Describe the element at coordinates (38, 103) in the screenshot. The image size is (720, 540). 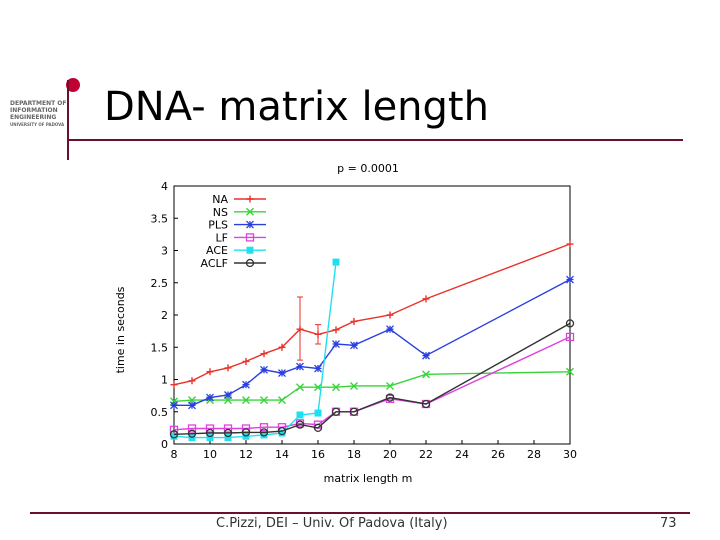
I see `logo-line-1: DEPARTMENT OF` at that location.